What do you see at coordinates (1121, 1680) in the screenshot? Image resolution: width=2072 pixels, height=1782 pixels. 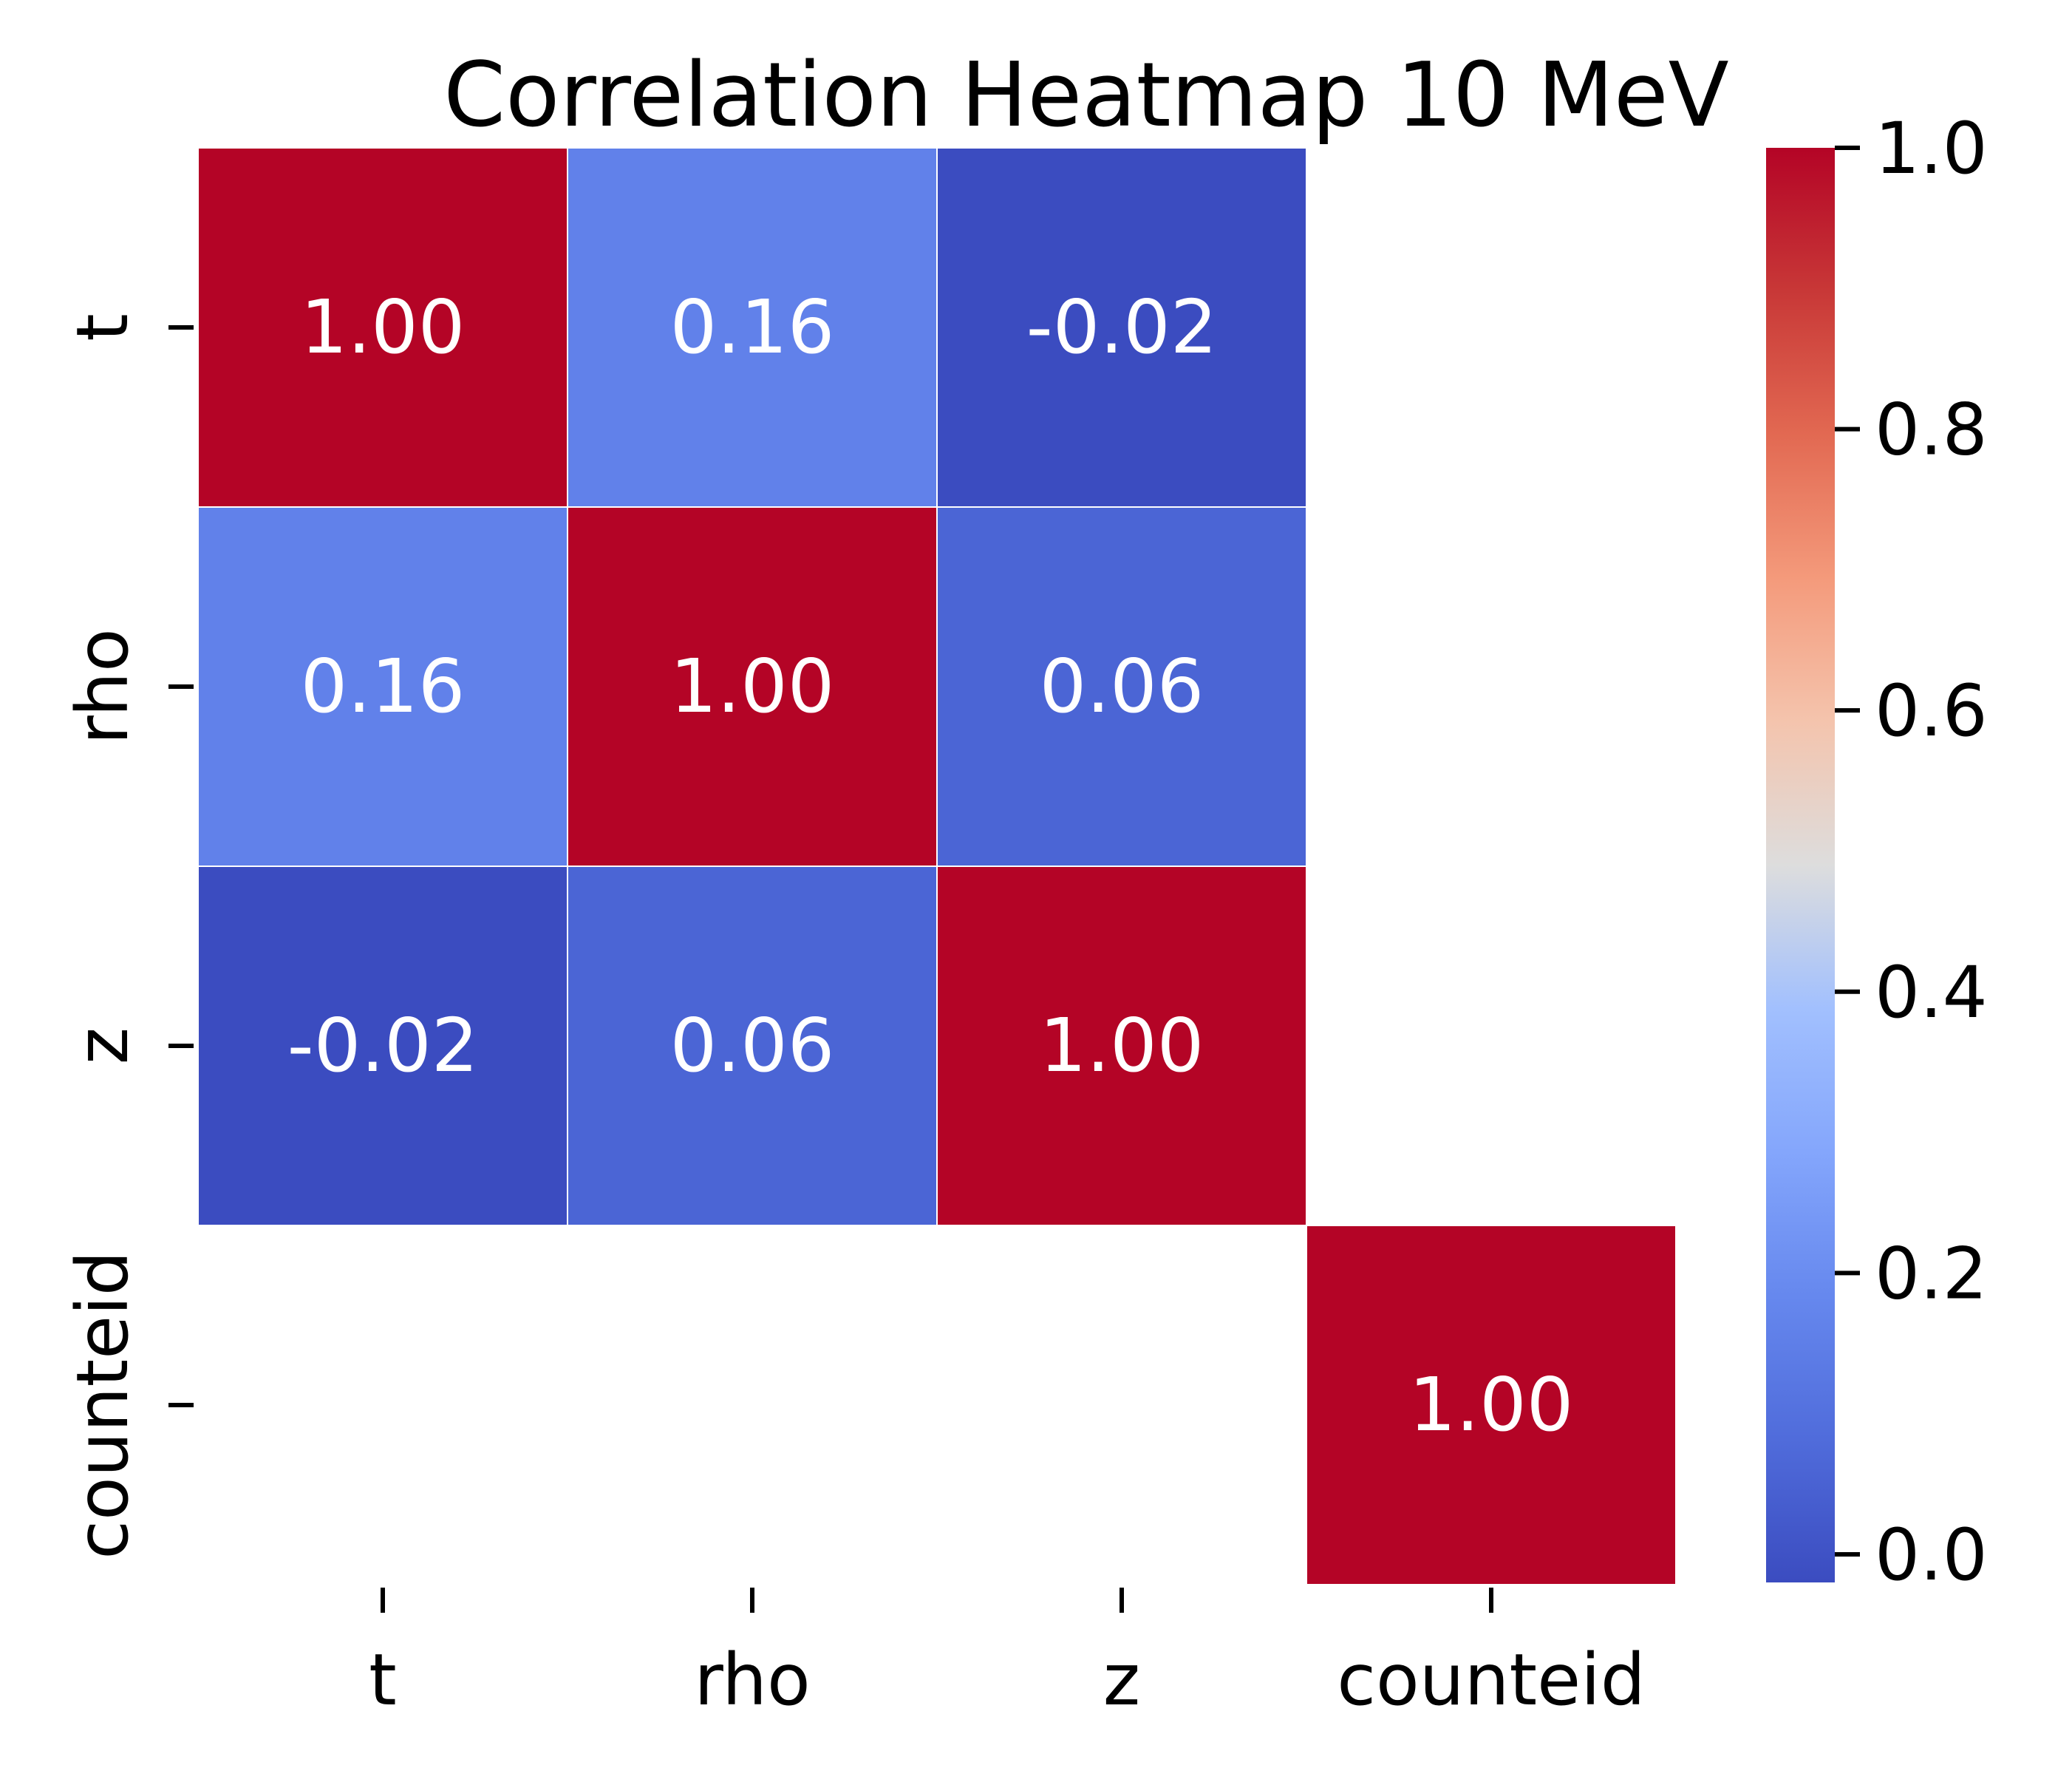 I see `col-label-z: z` at bounding box center [1121, 1680].